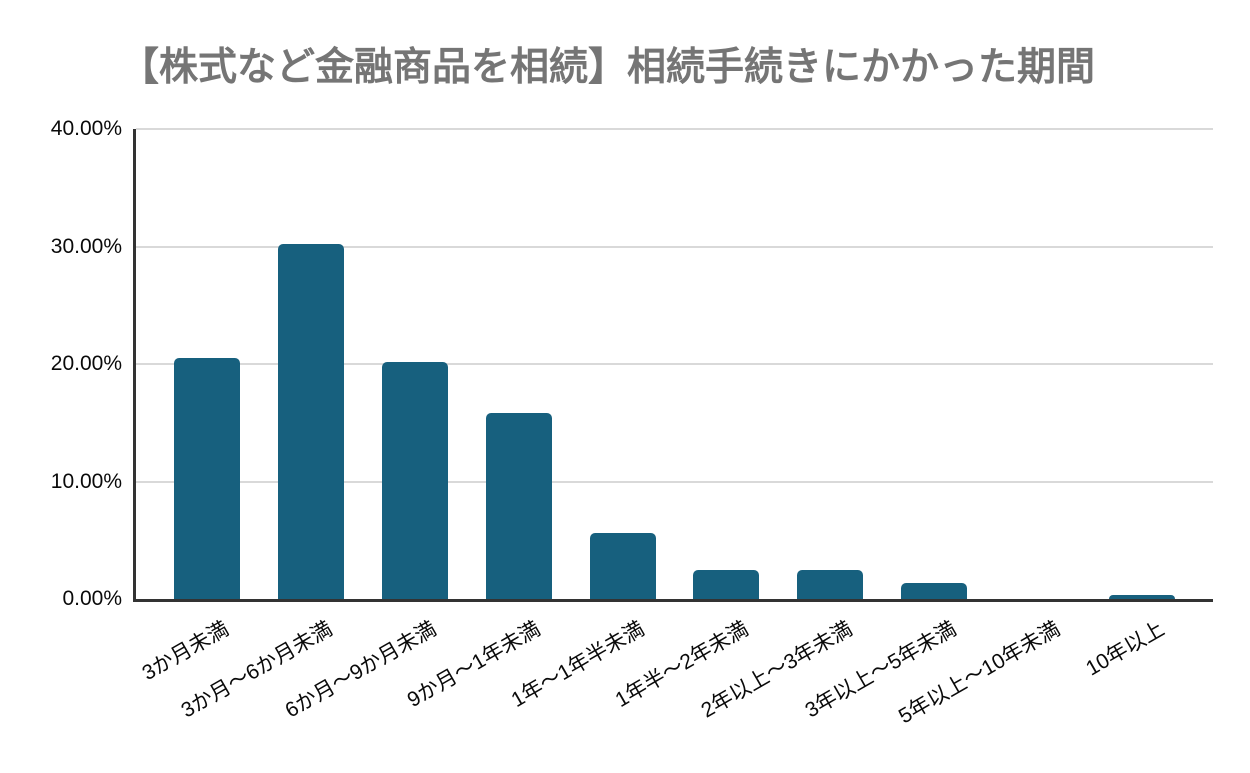 This screenshot has width=1250, height=773. What do you see at coordinates (1125, 649) in the screenshot?
I see `x-tick-label: 10年以上` at bounding box center [1125, 649].